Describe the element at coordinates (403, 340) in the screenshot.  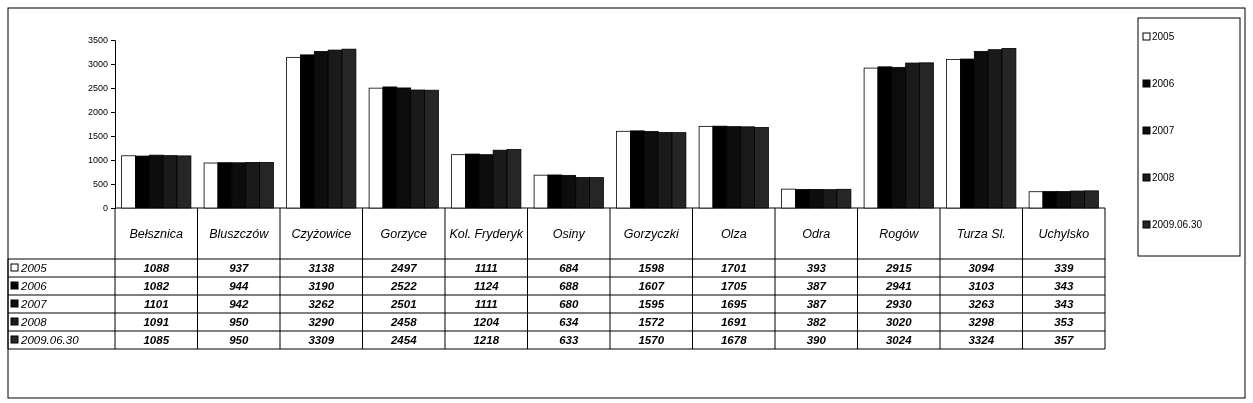
I see `data-label: 2454` at that location.